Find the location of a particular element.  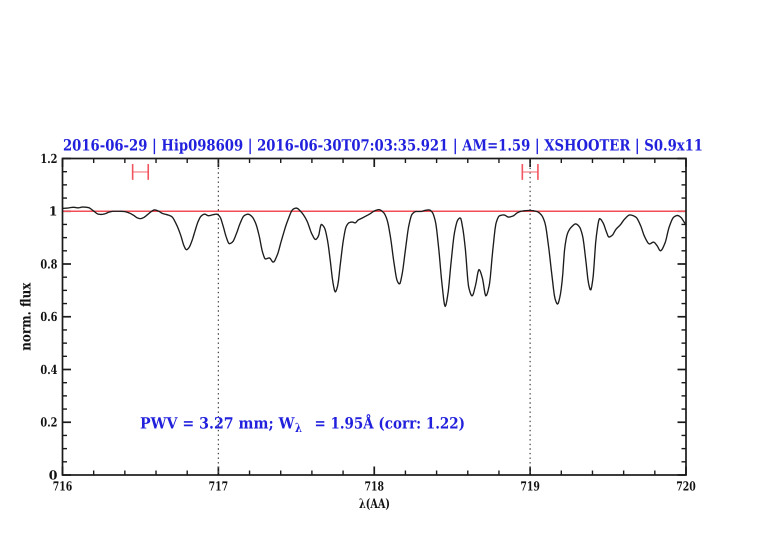

x-tick-label: 717 is located at coordinates (219, 486).